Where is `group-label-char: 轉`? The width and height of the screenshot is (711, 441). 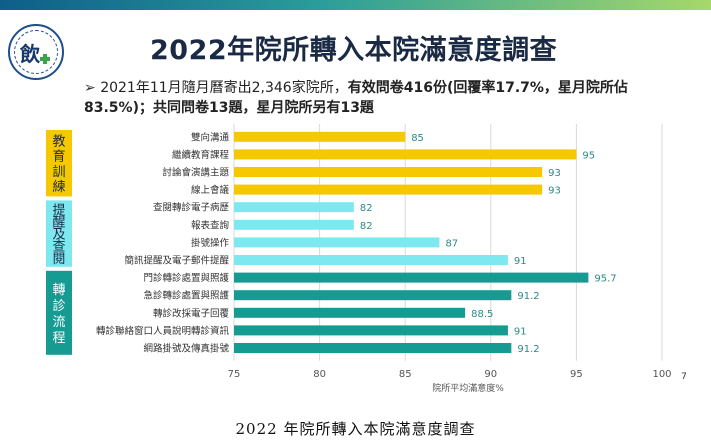 group-label-char: 轉 is located at coordinates (58, 290).